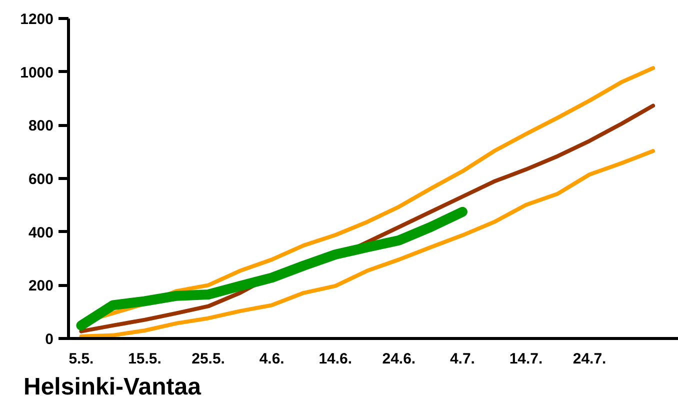 The height and width of the screenshot is (405, 678). What do you see at coordinates (41, 233) in the screenshot?
I see `y-tick-label: 400` at bounding box center [41, 233].